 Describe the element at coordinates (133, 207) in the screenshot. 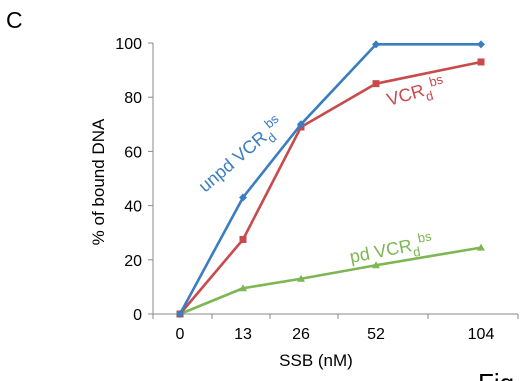

I see `y-tick-label: 40` at that location.